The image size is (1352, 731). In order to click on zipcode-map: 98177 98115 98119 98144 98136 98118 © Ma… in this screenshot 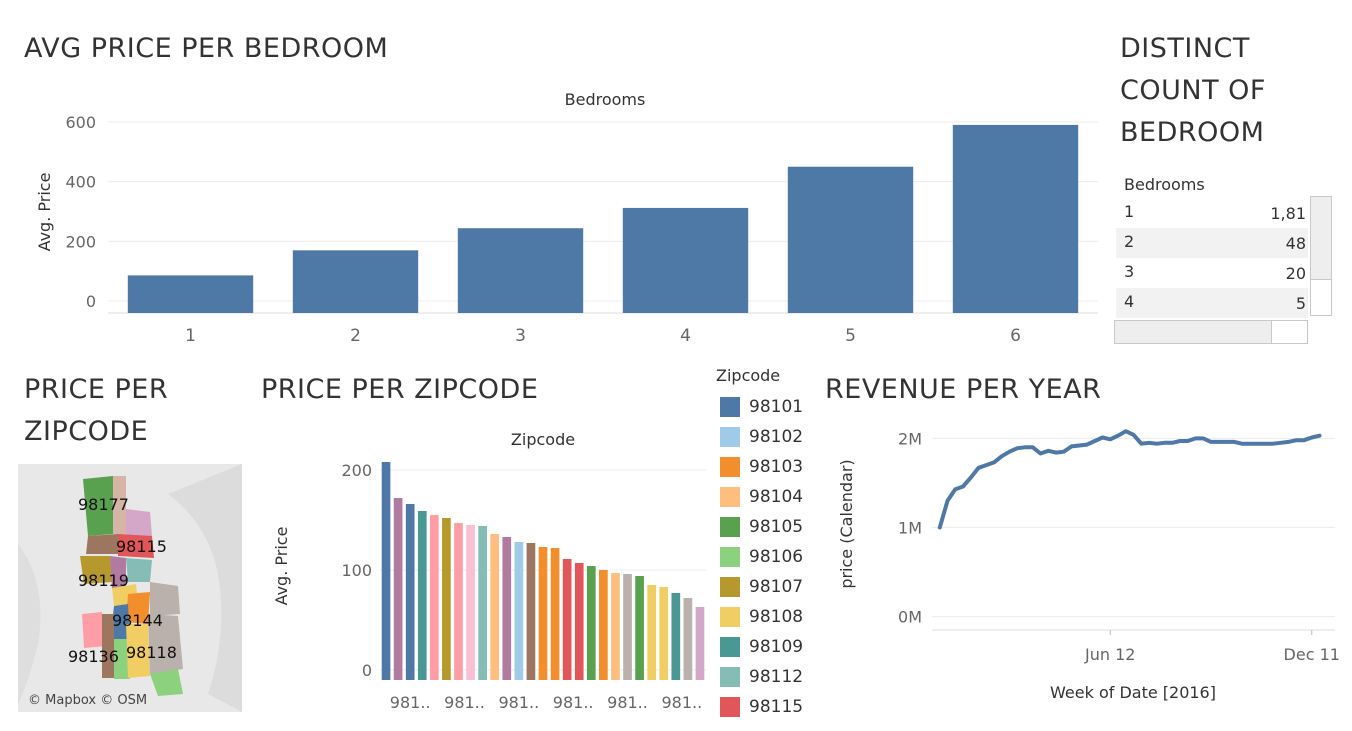, I will do `click(130, 588)`.